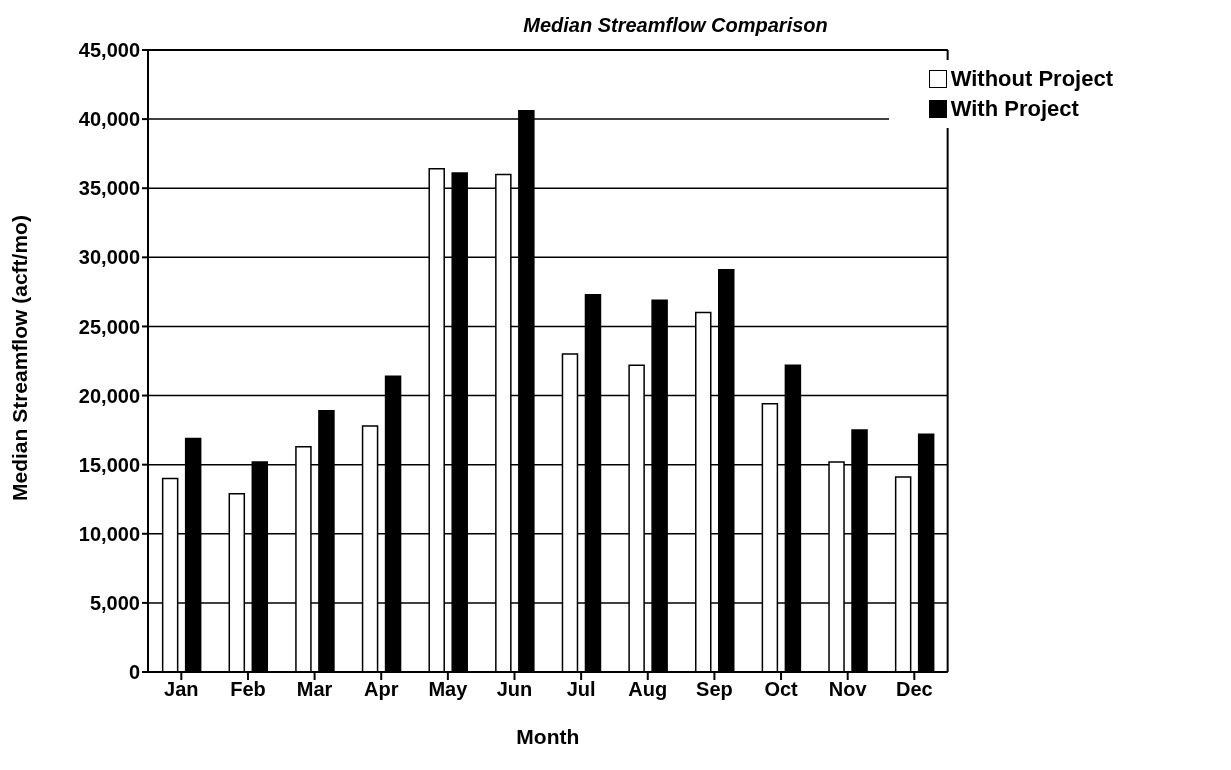  What do you see at coordinates (314, 689) in the screenshot?
I see `x-tick-label: Mar` at bounding box center [314, 689].